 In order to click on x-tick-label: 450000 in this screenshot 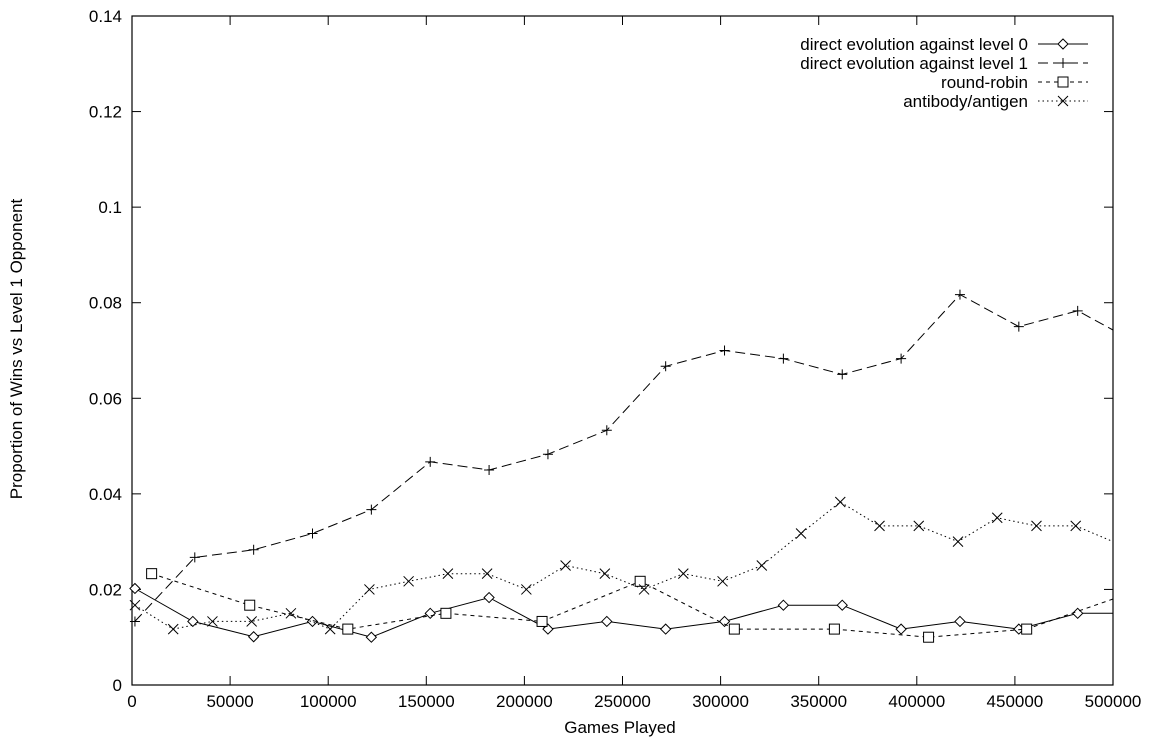, I will do `click(1015, 701)`.